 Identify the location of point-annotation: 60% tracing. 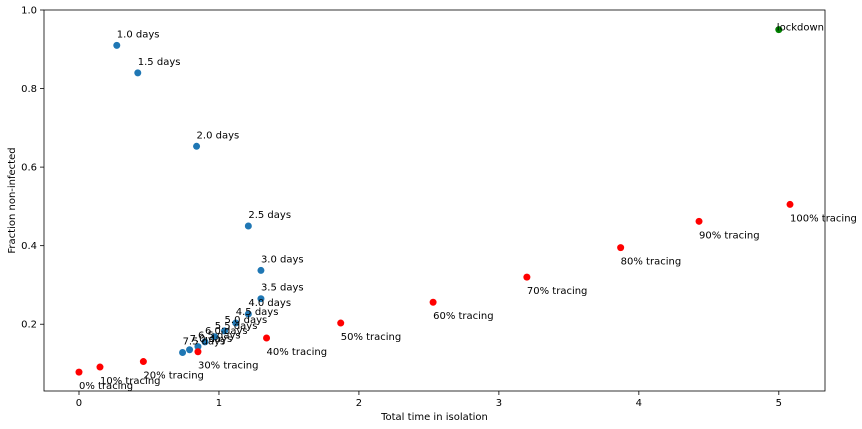
(463, 316).